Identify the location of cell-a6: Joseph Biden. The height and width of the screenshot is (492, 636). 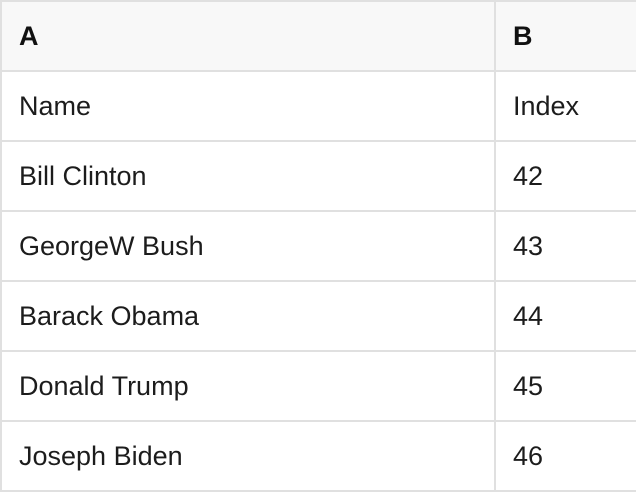
(249, 457).